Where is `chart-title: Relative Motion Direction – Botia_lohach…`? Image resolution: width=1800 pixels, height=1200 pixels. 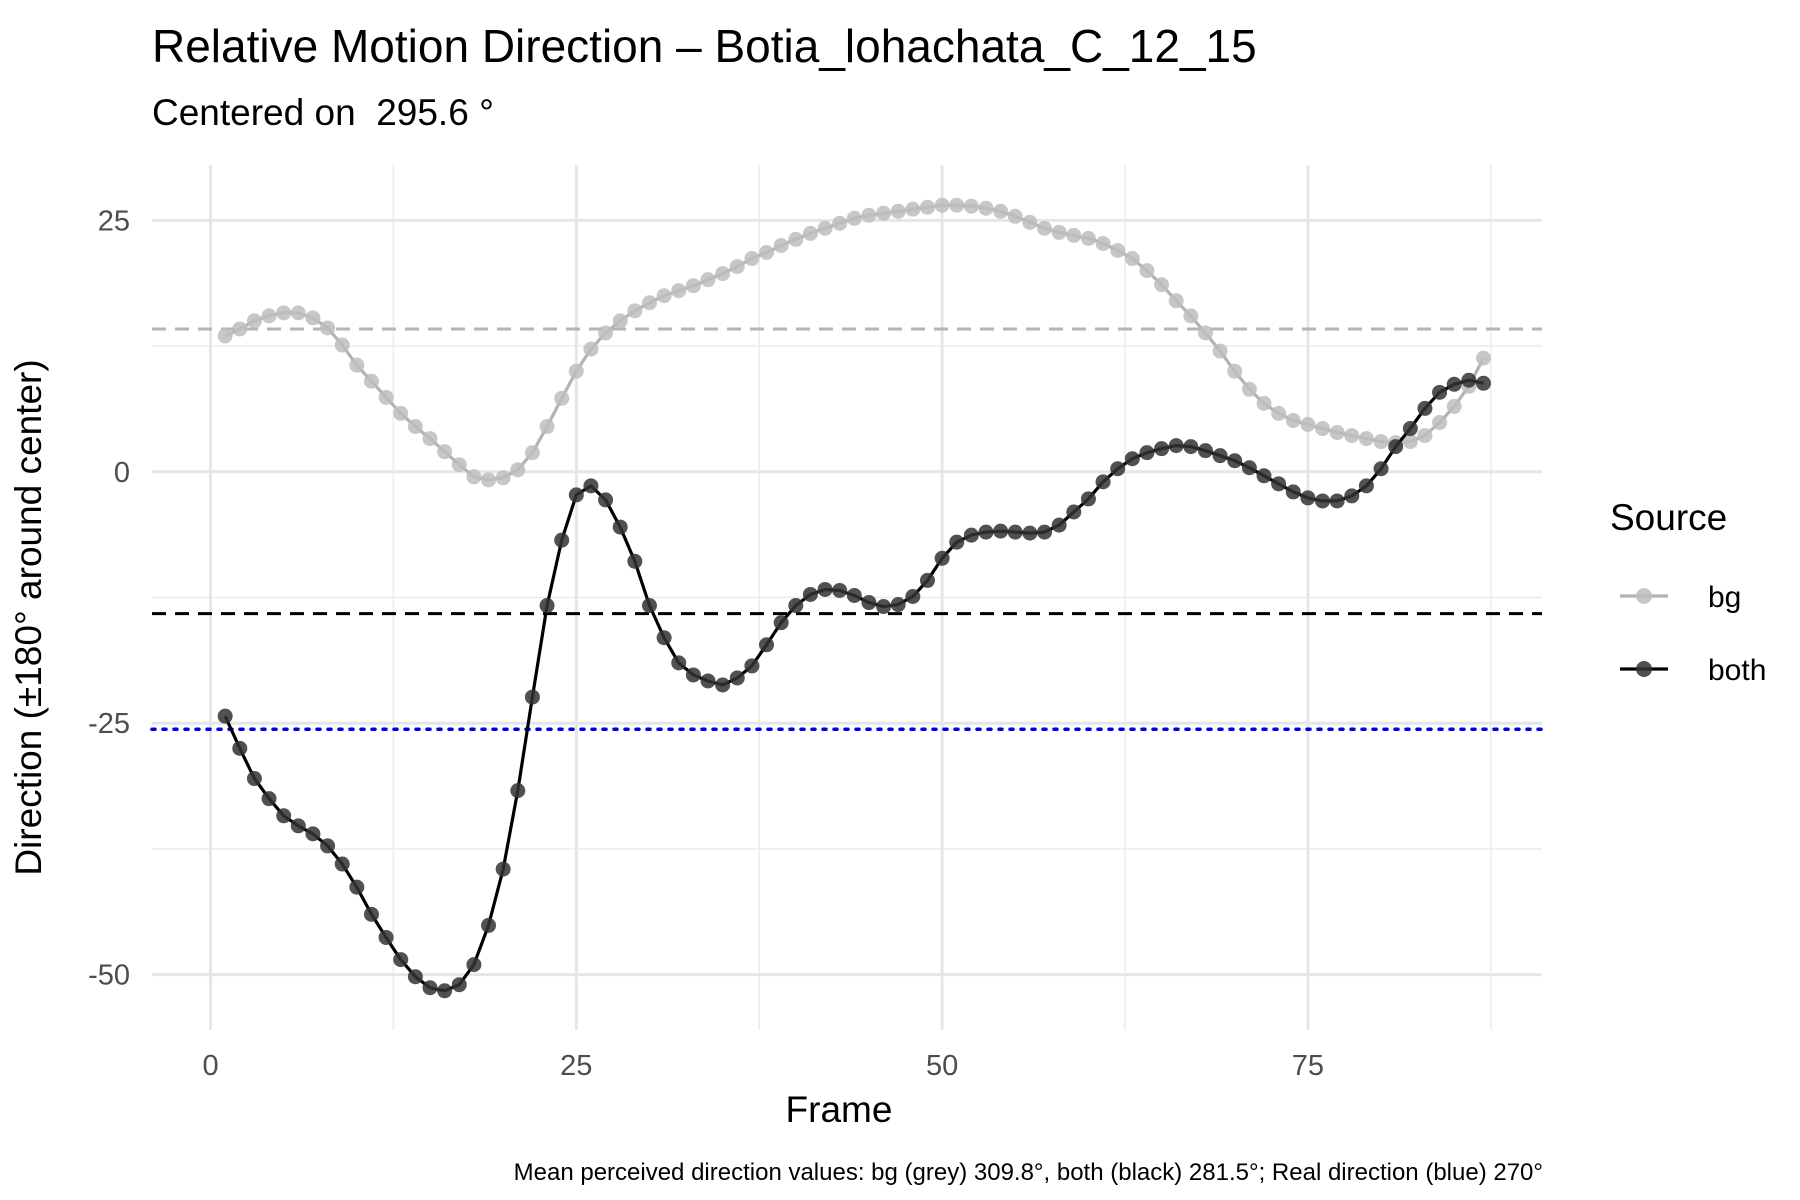
chart-title: Relative Motion Direction – Botia_lohach… is located at coordinates (704, 46).